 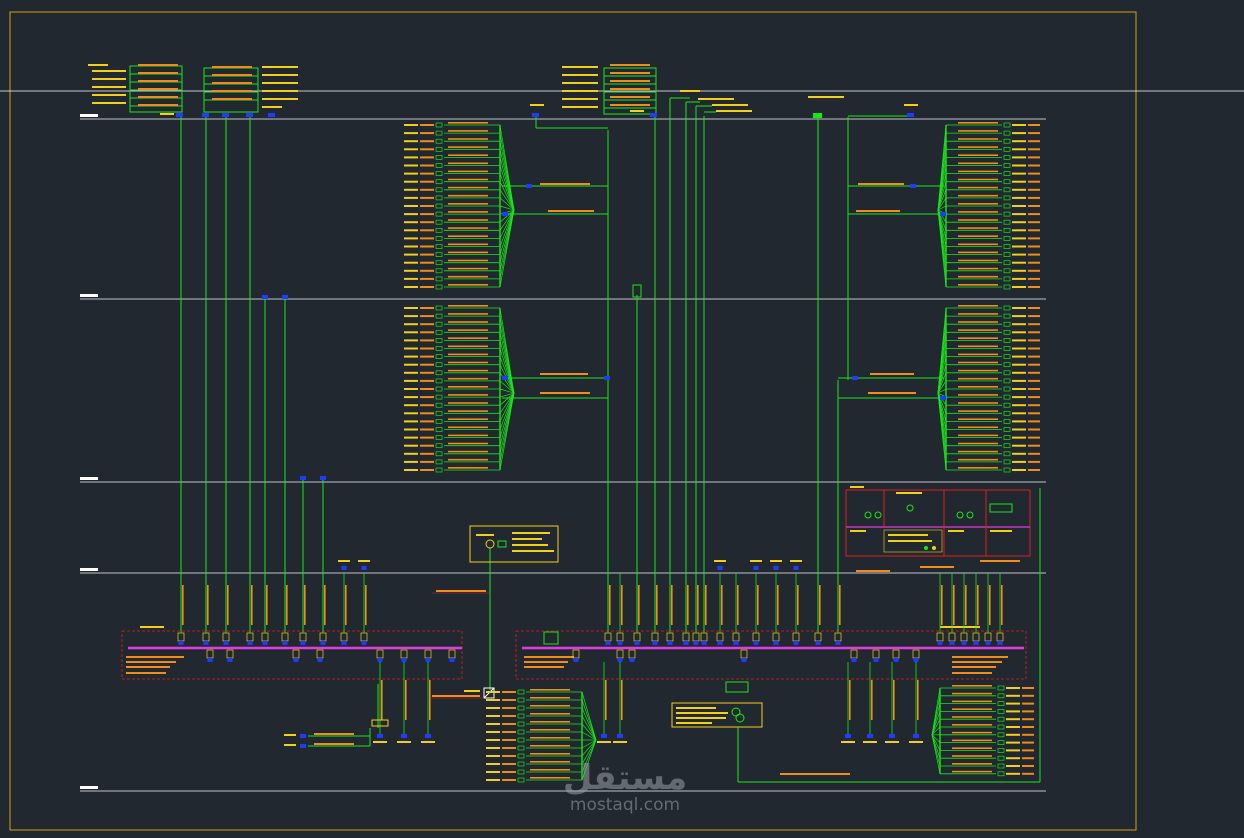 What do you see at coordinates (490, 544) in the screenshot?
I see `generator-icon` at bounding box center [490, 544].